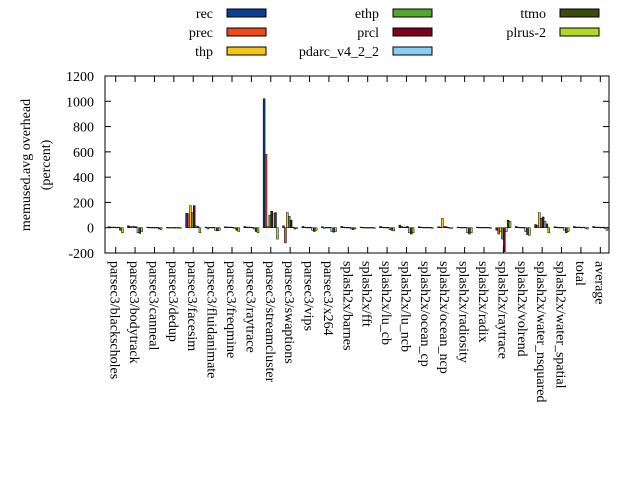  I want to click on x-tick-label: splash2x/barnes, so click(346, 305).